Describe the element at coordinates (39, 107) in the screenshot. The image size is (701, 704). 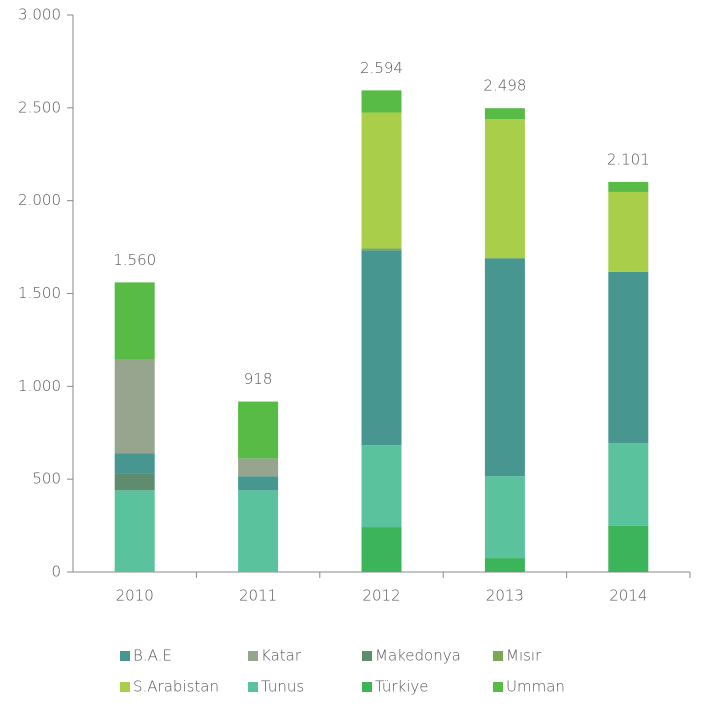
I see `y-tick-label: 2.500` at that location.